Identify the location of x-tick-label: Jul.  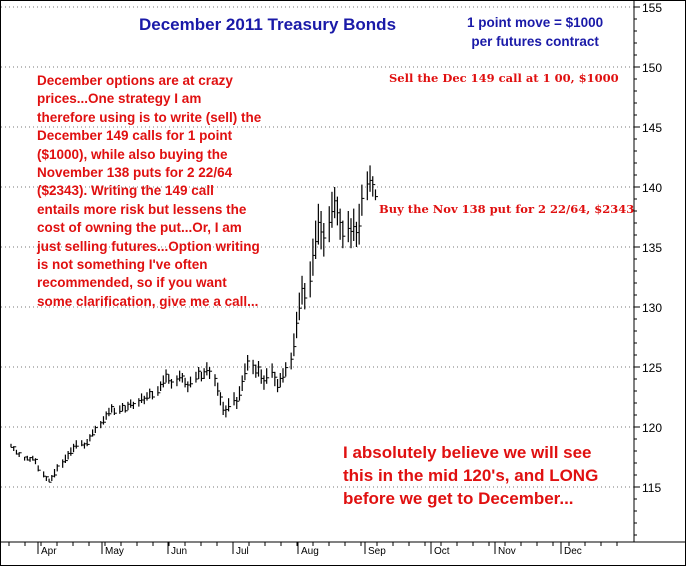
(242, 551).